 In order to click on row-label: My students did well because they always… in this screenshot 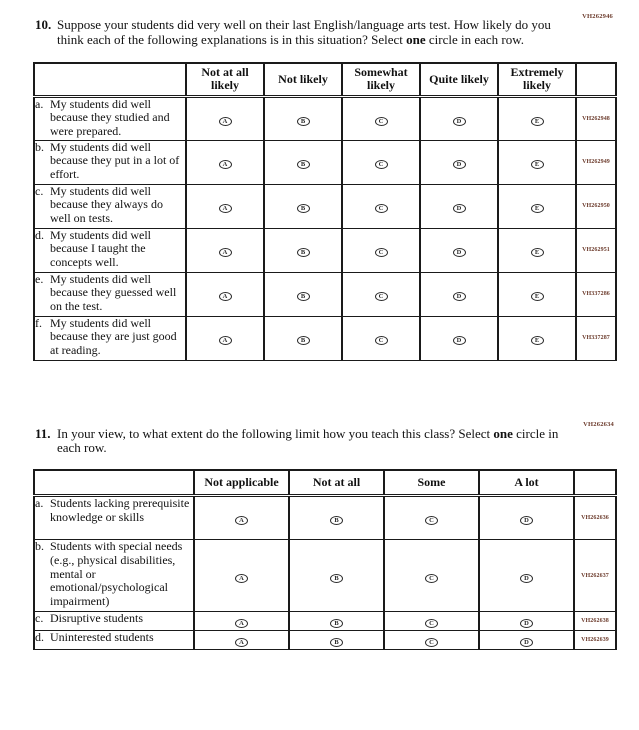, I will do `click(106, 204)`.